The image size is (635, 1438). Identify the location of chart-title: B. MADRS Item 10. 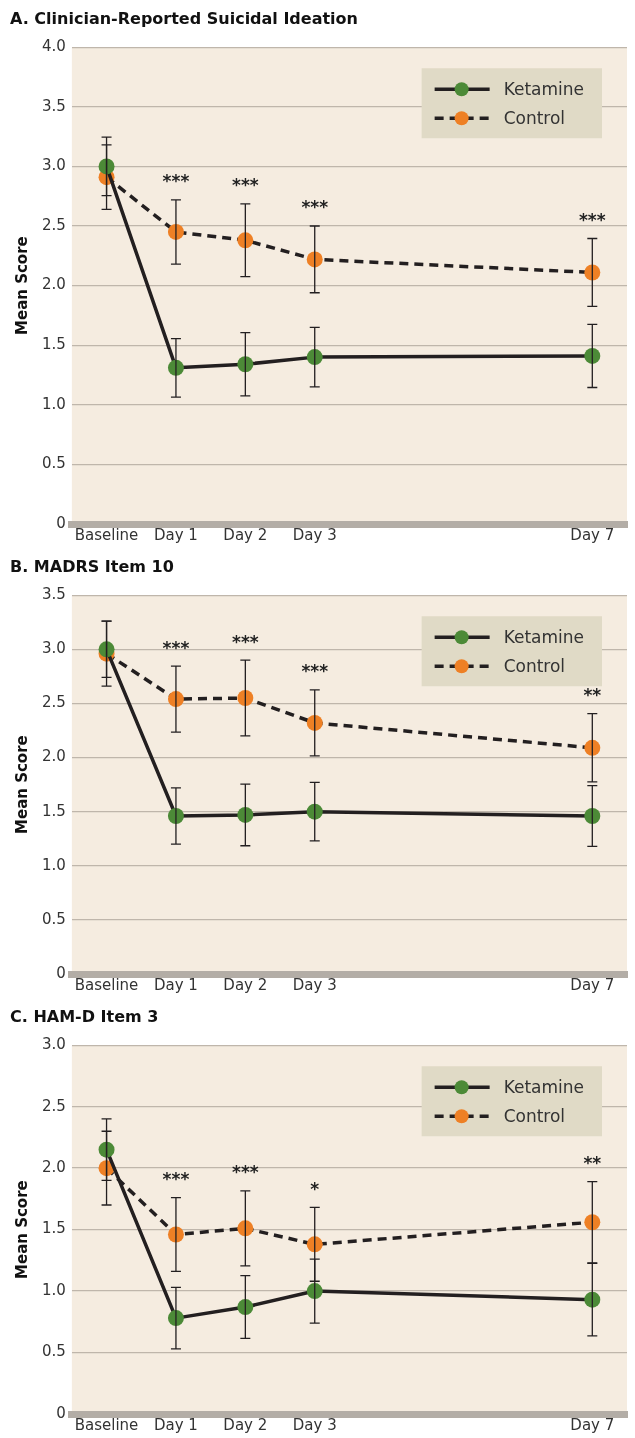
(92, 566).